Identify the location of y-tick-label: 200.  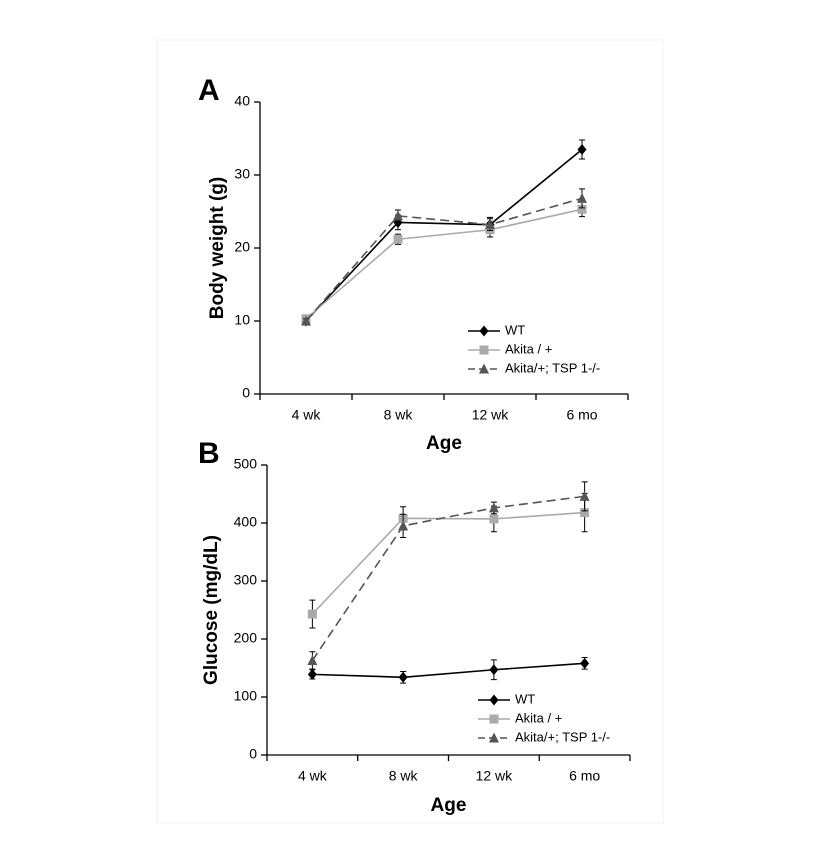
(246, 638).